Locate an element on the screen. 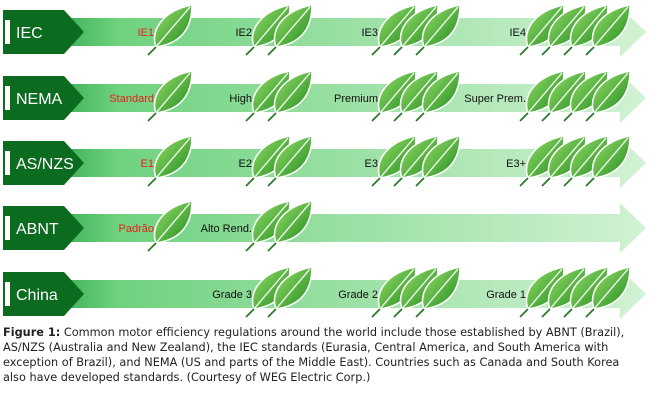  efficiency-class: Grade 3 is located at coordinates (262, 292).